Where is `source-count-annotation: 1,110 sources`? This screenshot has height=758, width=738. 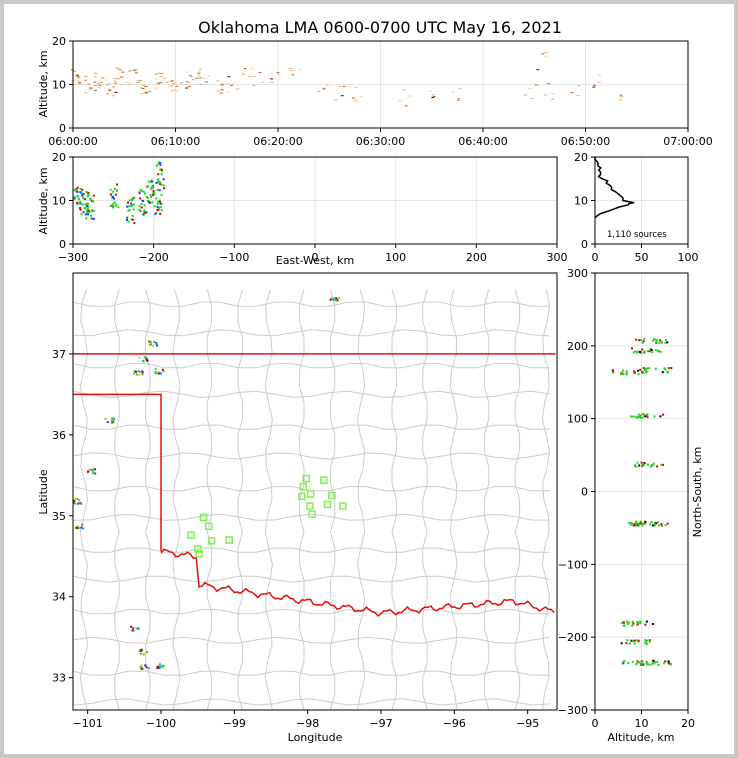 source-count-annotation: 1,110 sources is located at coordinates (637, 235).